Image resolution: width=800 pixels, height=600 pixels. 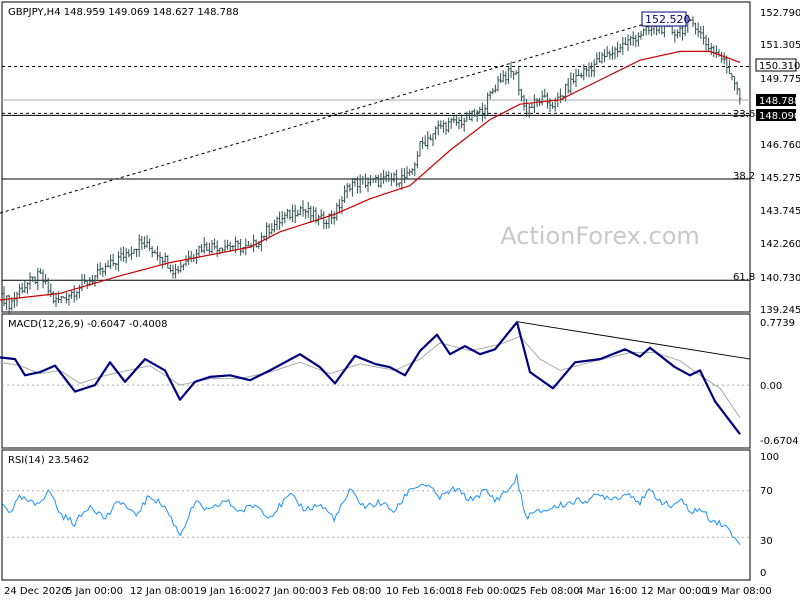 I want to click on resistance-tag-box, so click(x=776, y=65).